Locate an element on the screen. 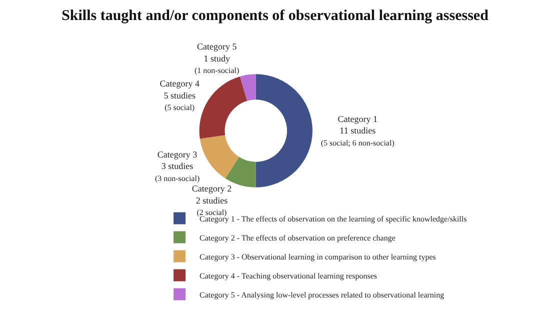 The image size is (550, 314). legend-label: Category 5 - Analysing low-level processes related to observational learning is located at coordinates (322, 295).